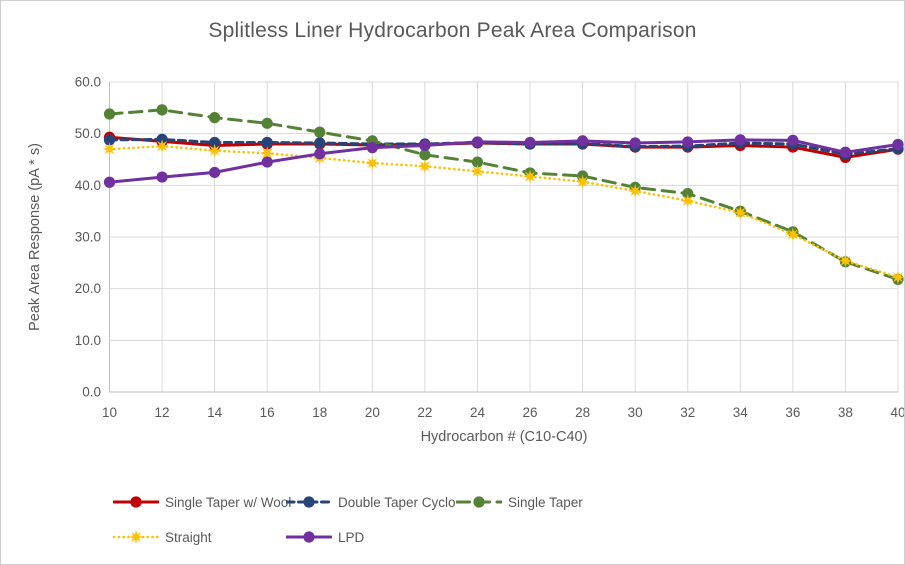 This screenshot has height=565, width=905. I want to click on x-tick-label: 22, so click(424, 412).